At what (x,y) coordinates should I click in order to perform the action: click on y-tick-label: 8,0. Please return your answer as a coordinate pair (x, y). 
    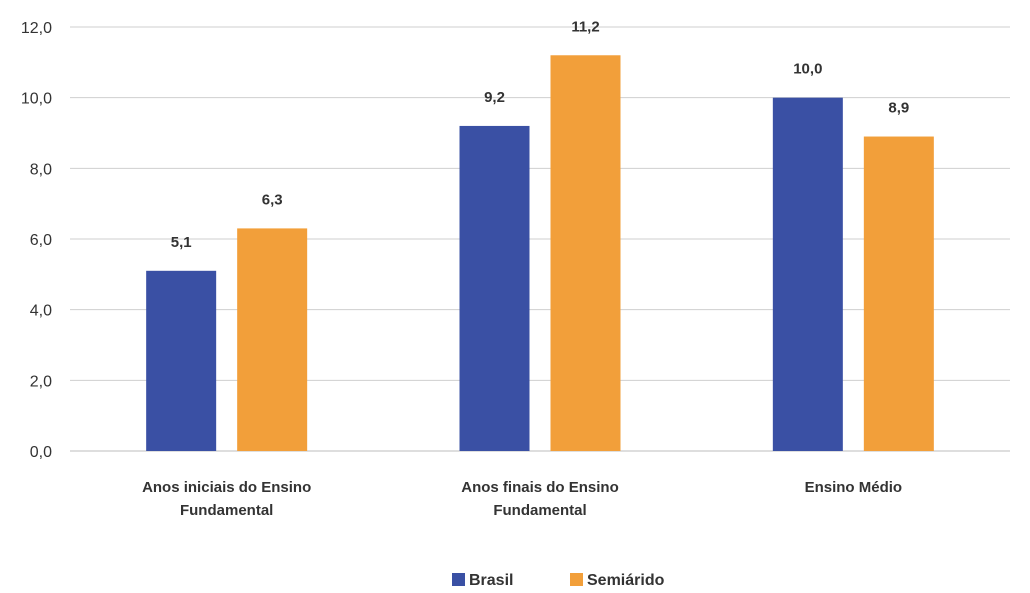
    Looking at the image, I should click on (41, 169).